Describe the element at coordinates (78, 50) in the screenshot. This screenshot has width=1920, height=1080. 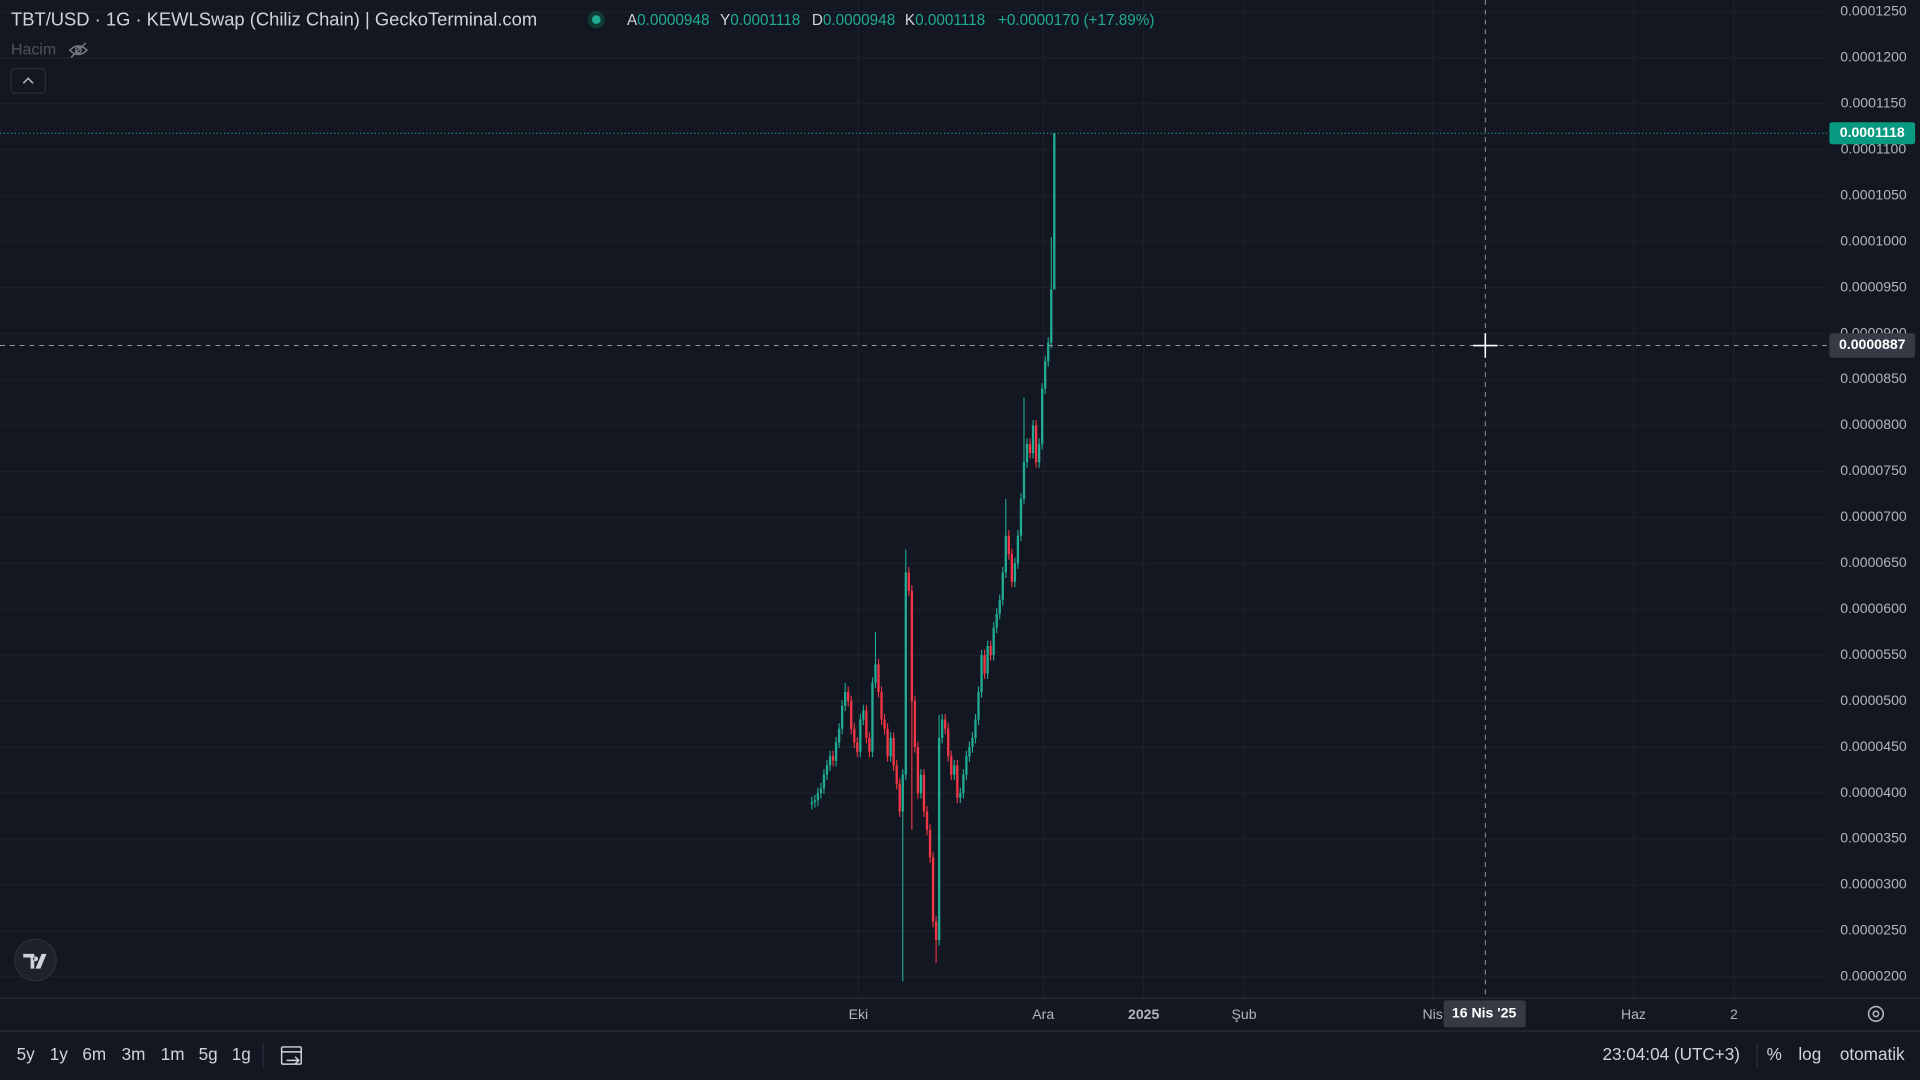
I see `hide-icon` at that location.